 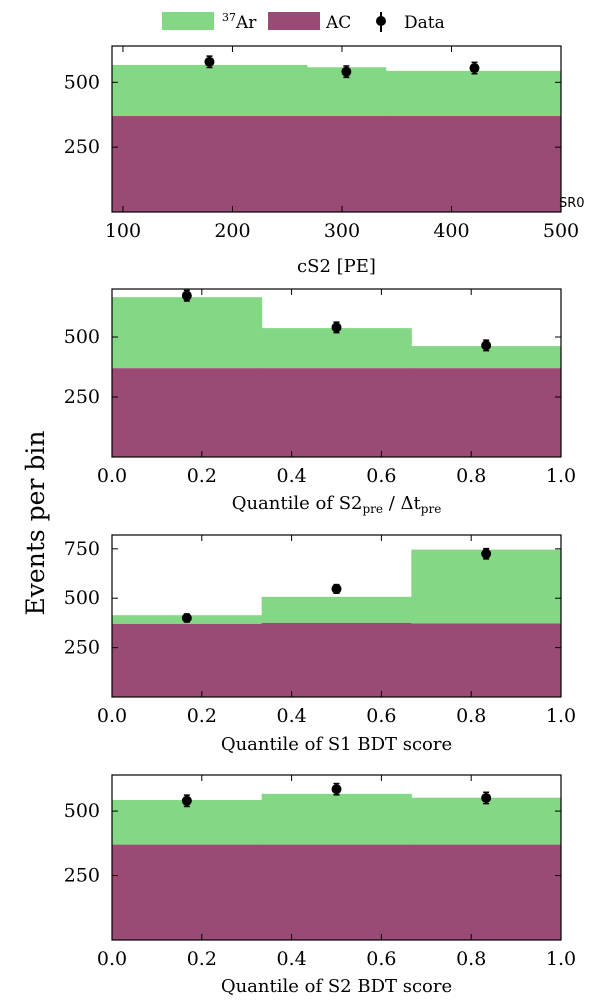 I want to click on x-axis-label: cS2 [PE], so click(x=336, y=266).